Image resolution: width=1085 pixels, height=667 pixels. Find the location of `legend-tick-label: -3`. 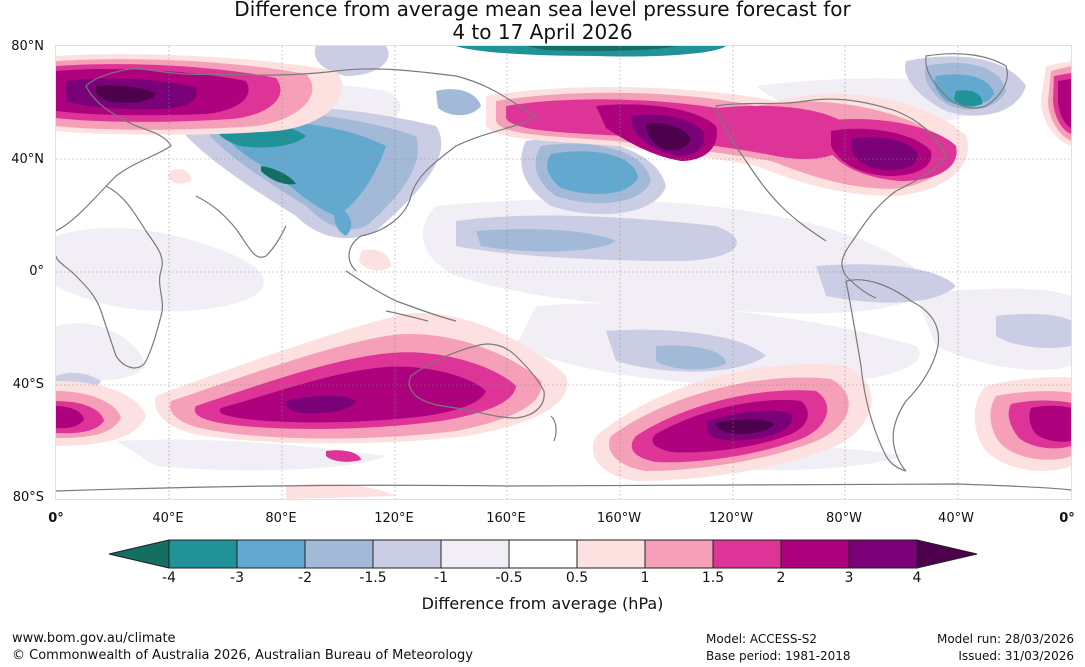

legend-tick-label: -3 is located at coordinates (237, 578).